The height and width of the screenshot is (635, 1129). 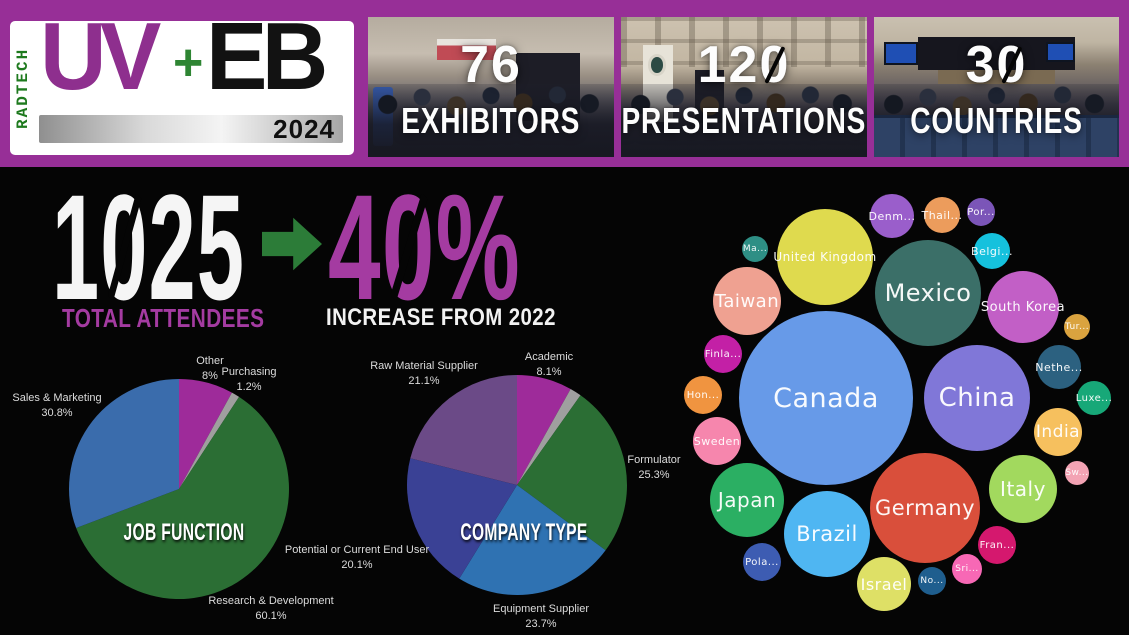 I want to click on plus-icon: +, so click(x=188, y=63).